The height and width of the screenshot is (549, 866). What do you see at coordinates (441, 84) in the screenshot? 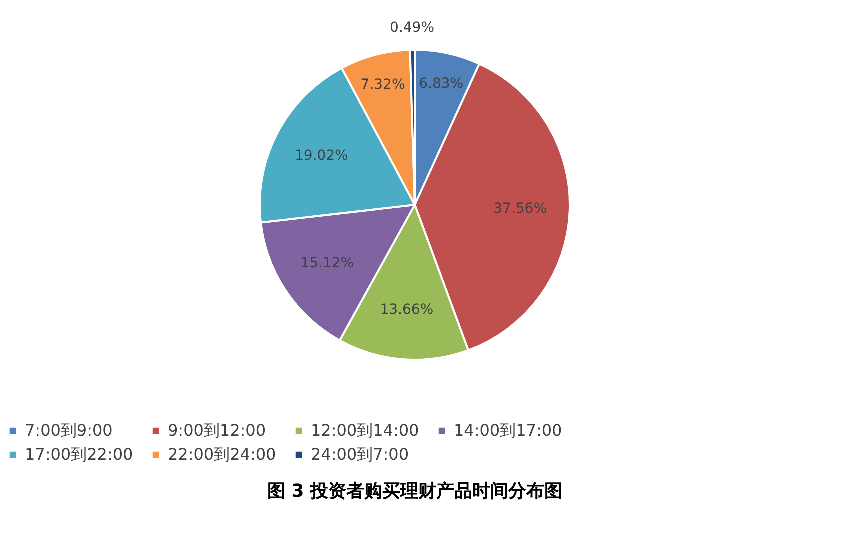
I see `data-label: 6.83%` at bounding box center [441, 84].